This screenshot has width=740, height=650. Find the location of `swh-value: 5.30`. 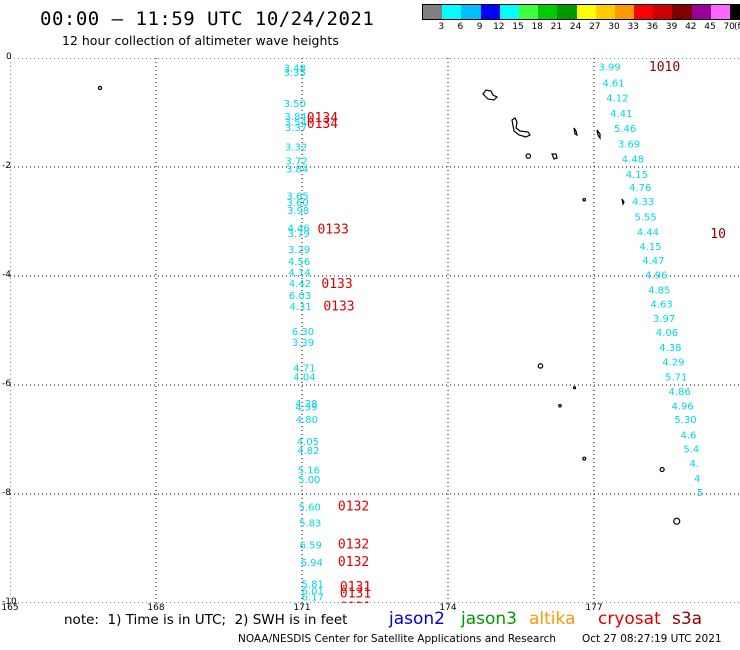

swh-value: 5.30 is located at coordinates (685, 420).